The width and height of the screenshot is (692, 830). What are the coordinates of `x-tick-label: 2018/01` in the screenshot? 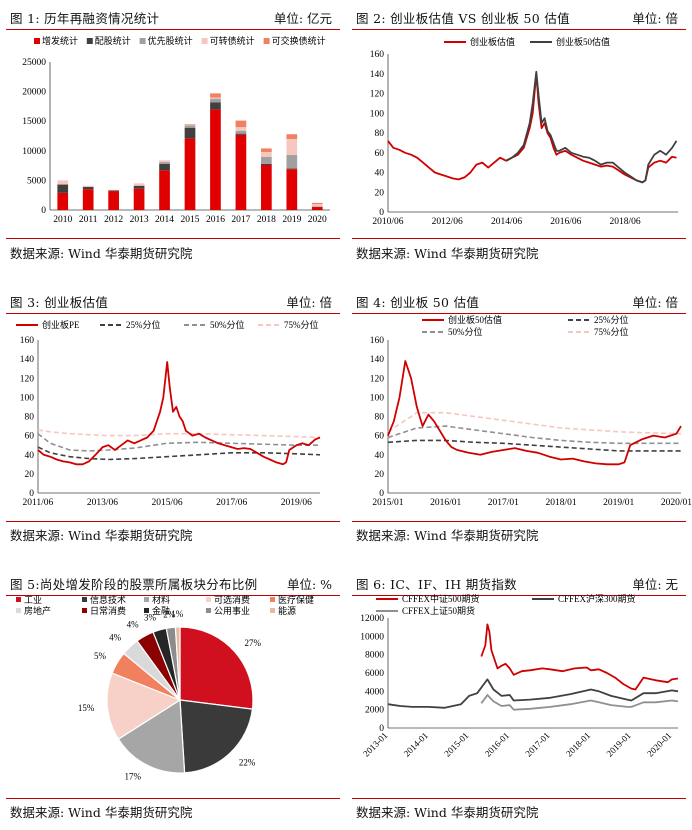 It's located at (560, 503).